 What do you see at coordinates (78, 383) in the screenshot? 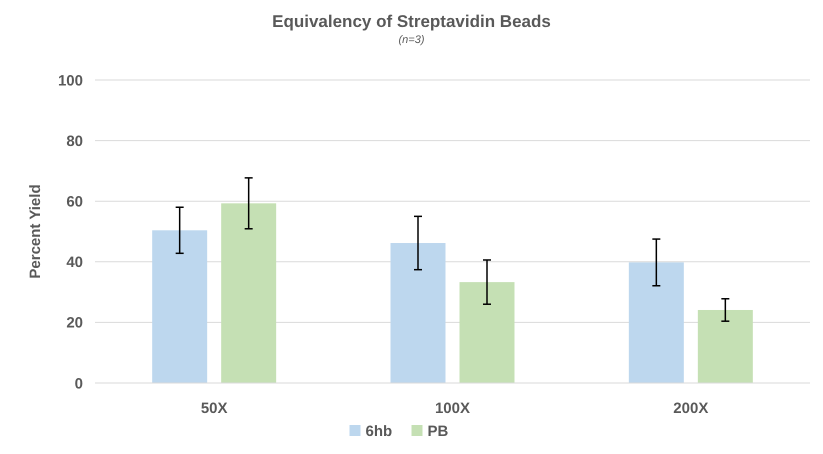
I see `y-tick-label: 0` at bounding box center [78, 383].